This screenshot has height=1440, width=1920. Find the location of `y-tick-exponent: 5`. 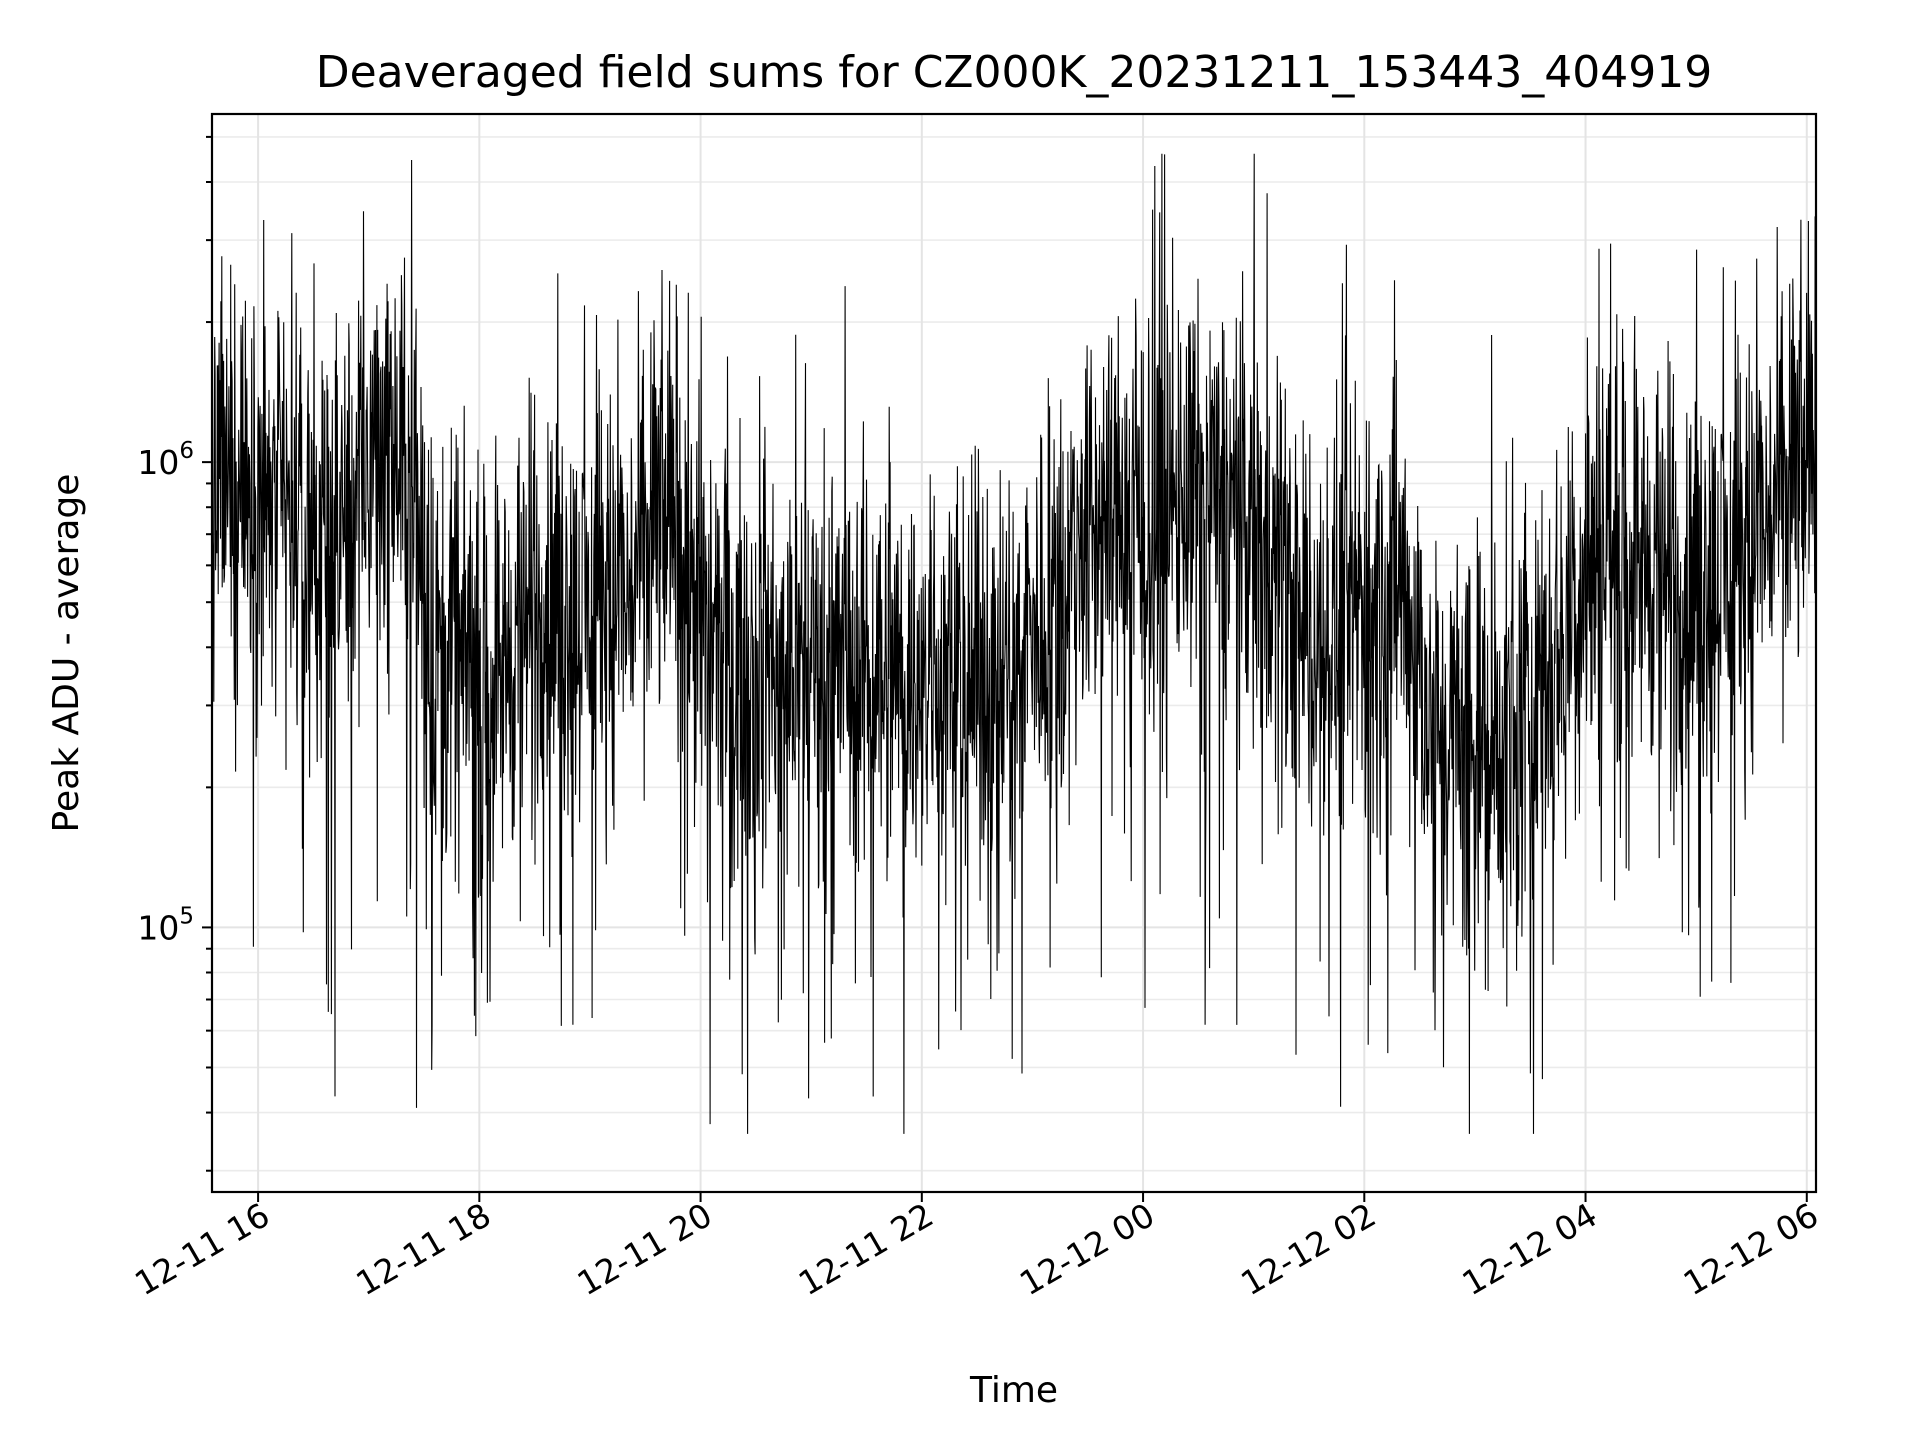

y-tick-exponent: 5 is located at coordinates (186, 916).